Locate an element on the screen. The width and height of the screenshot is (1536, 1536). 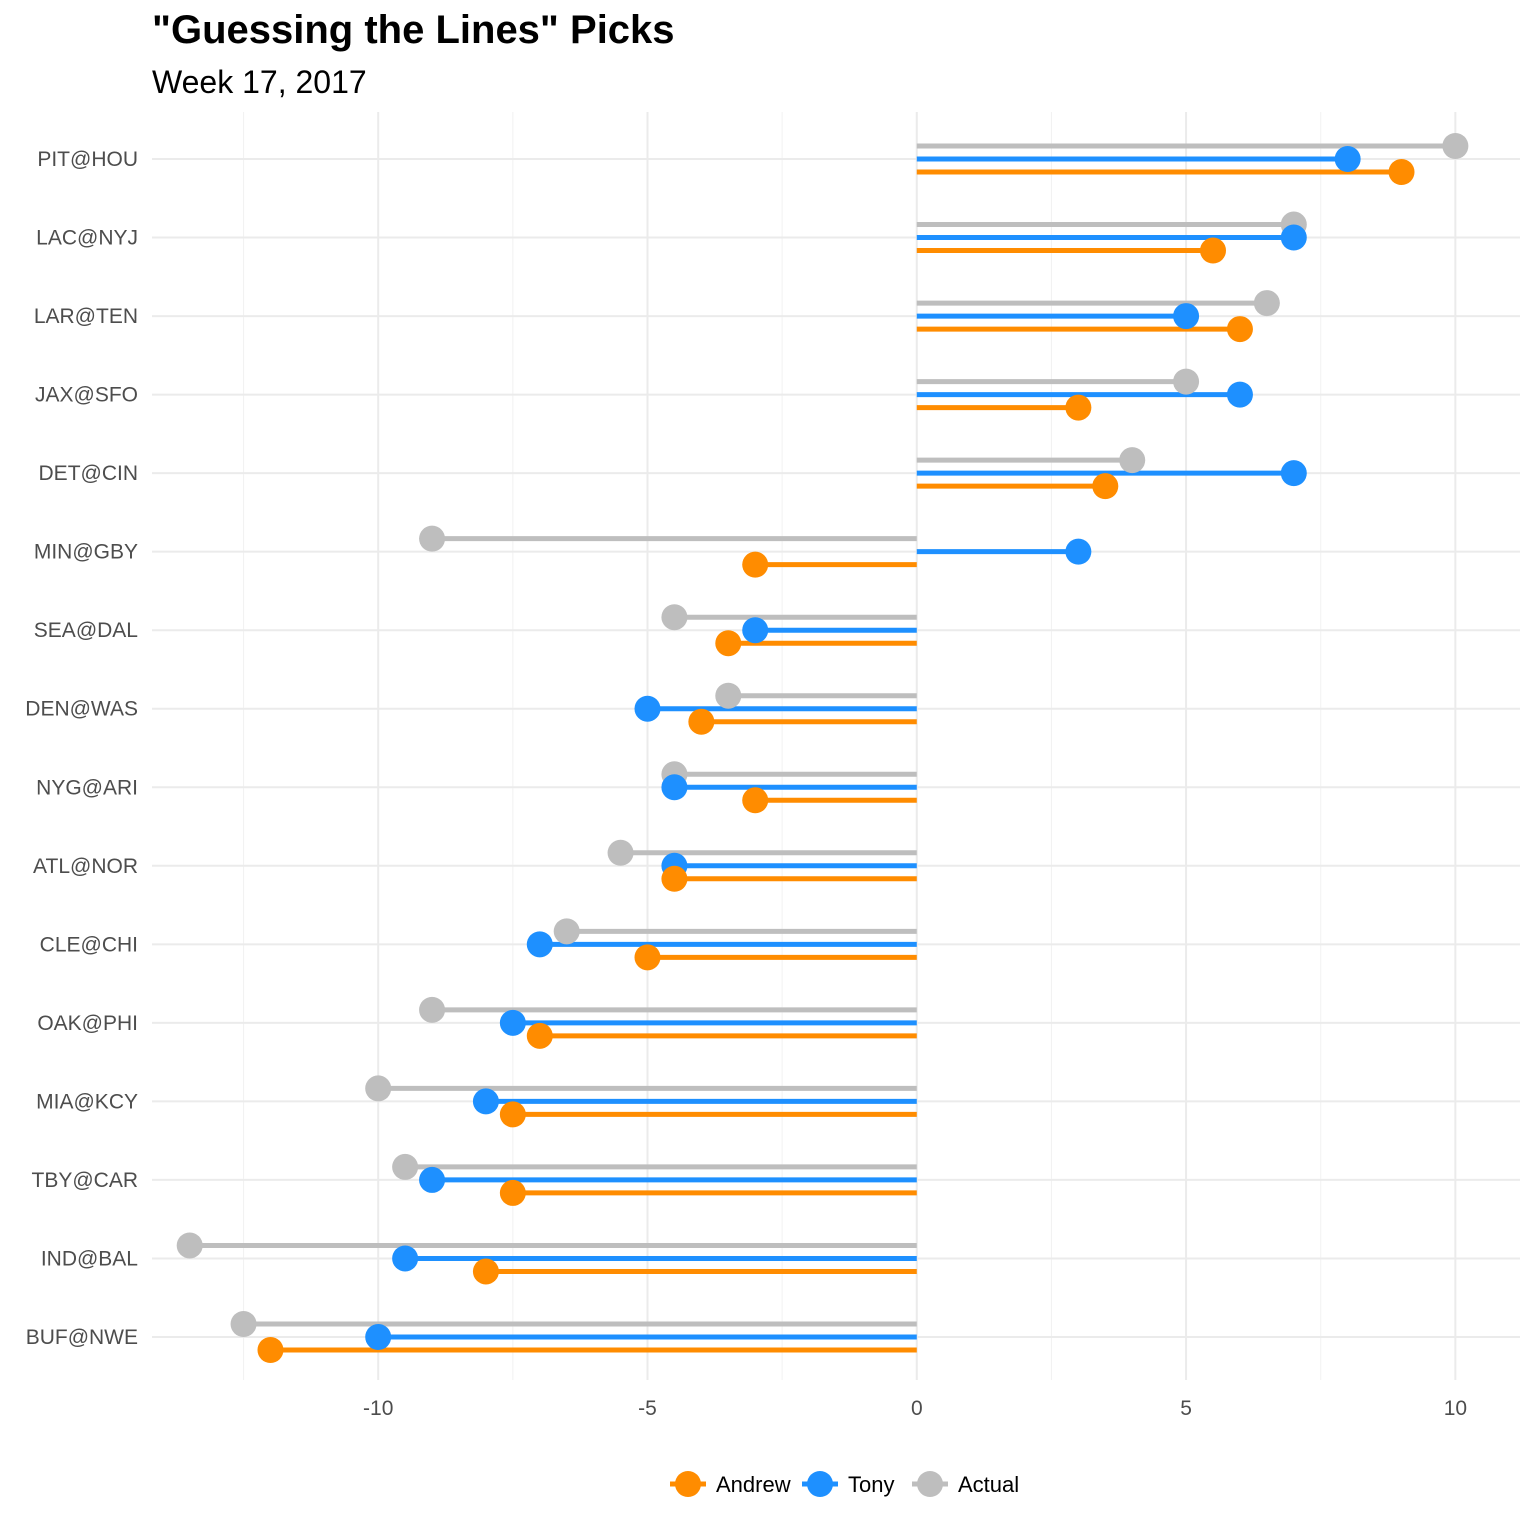
legend-label-andrew: Andrew is located at coordinates (753, 1484).